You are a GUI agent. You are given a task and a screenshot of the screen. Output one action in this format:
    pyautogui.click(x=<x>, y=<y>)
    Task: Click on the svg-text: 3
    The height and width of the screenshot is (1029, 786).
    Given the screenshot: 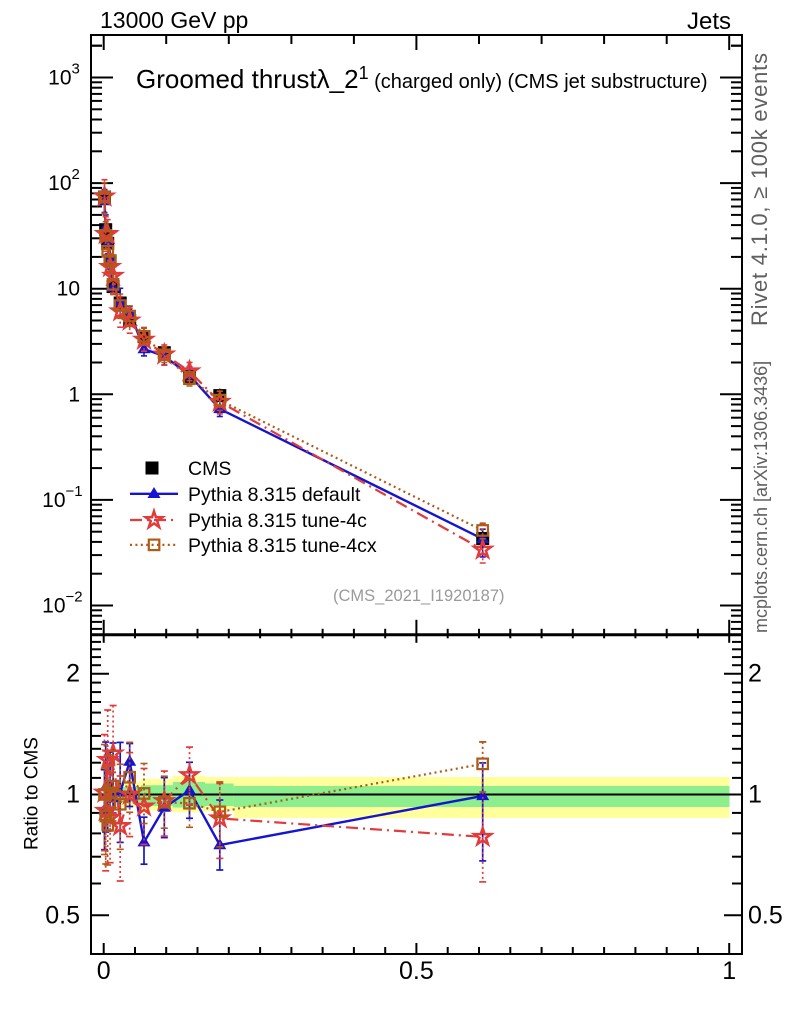 What is the action you would take?
    pyautogui.click(x=76, y=69)
    